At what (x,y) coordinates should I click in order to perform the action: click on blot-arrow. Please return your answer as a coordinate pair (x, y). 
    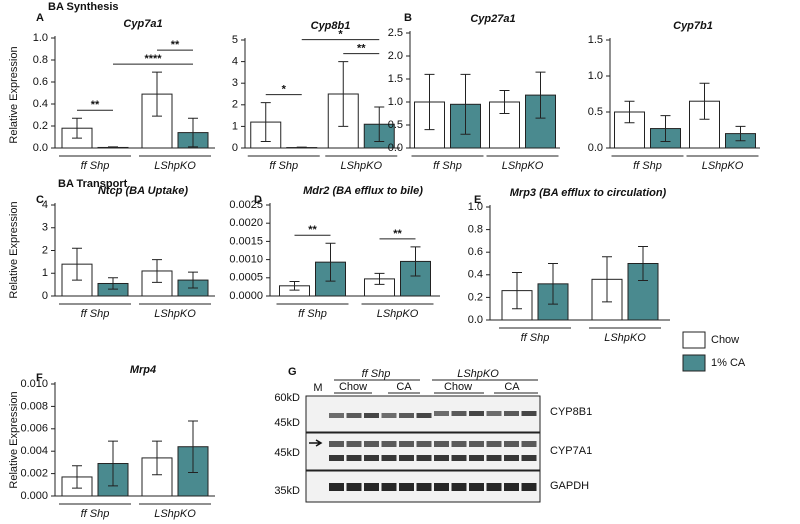
    Looking at the image, I should click on (316, 443).